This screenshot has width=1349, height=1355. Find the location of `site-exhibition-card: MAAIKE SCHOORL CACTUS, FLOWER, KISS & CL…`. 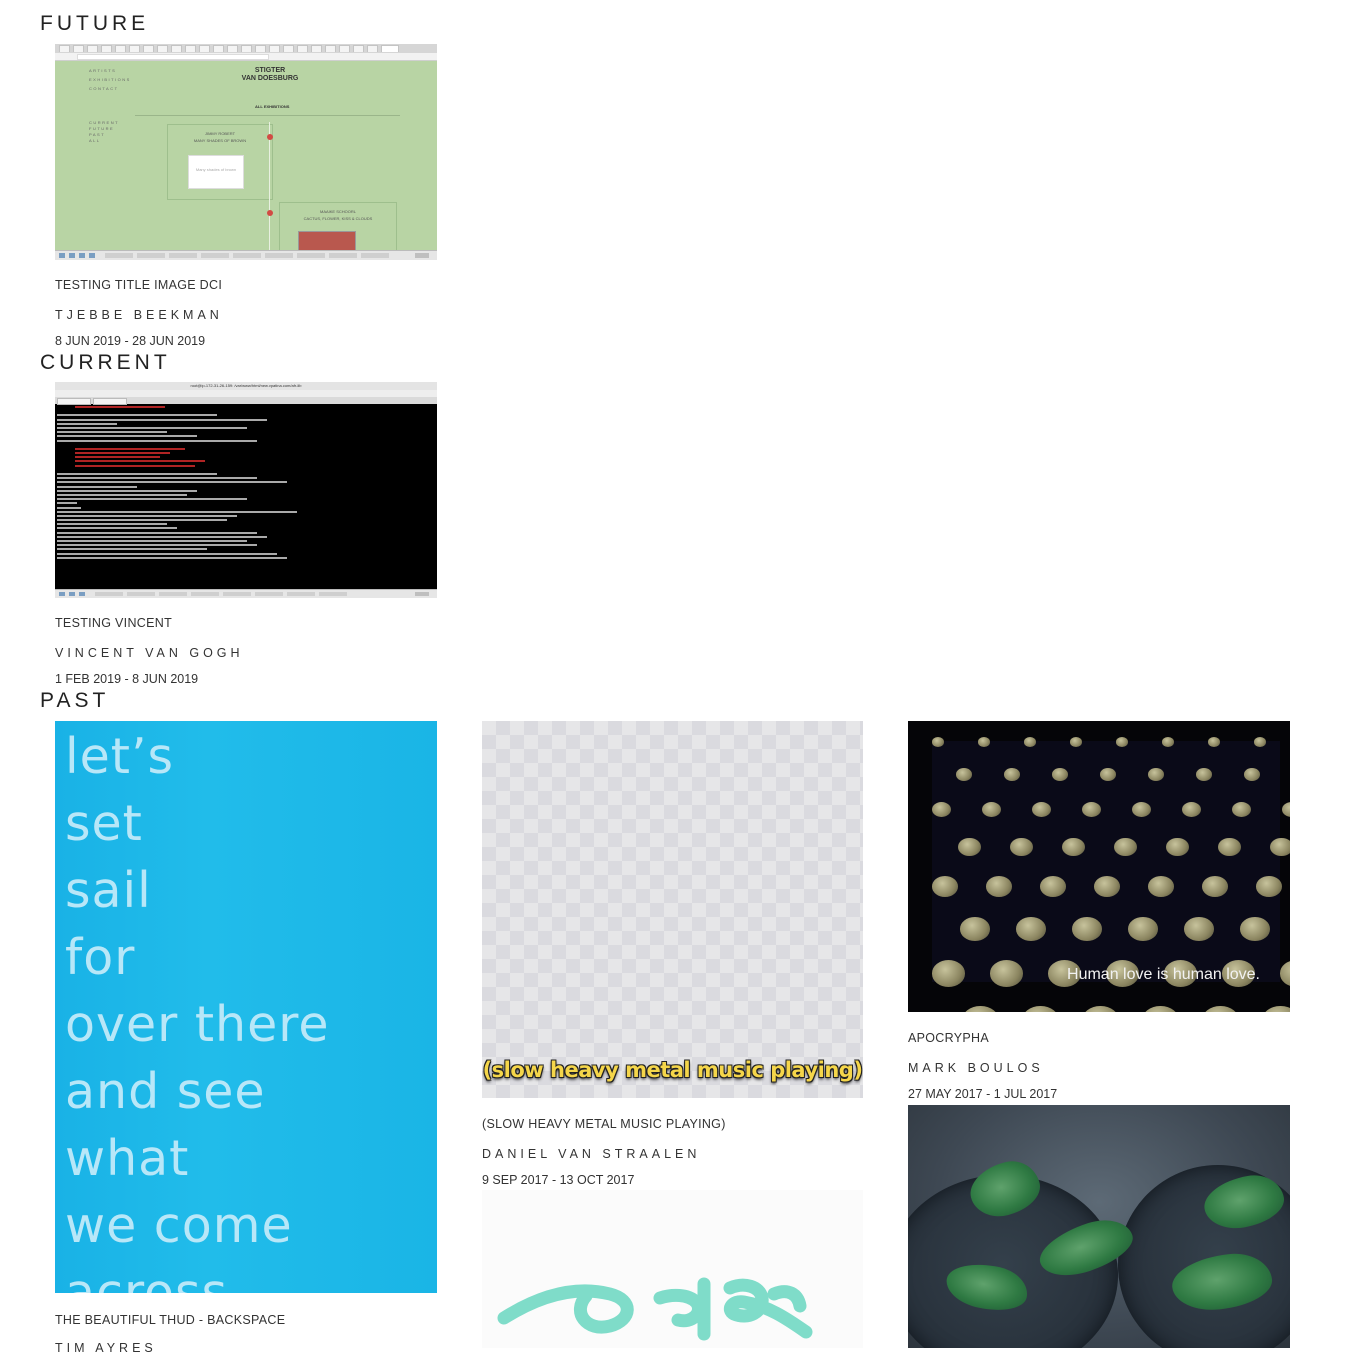

site-exhibition-card: MAAIKE SCHOORL CACTUS, FLOWER, KISS & CL… is located at coordinates (338, 228).